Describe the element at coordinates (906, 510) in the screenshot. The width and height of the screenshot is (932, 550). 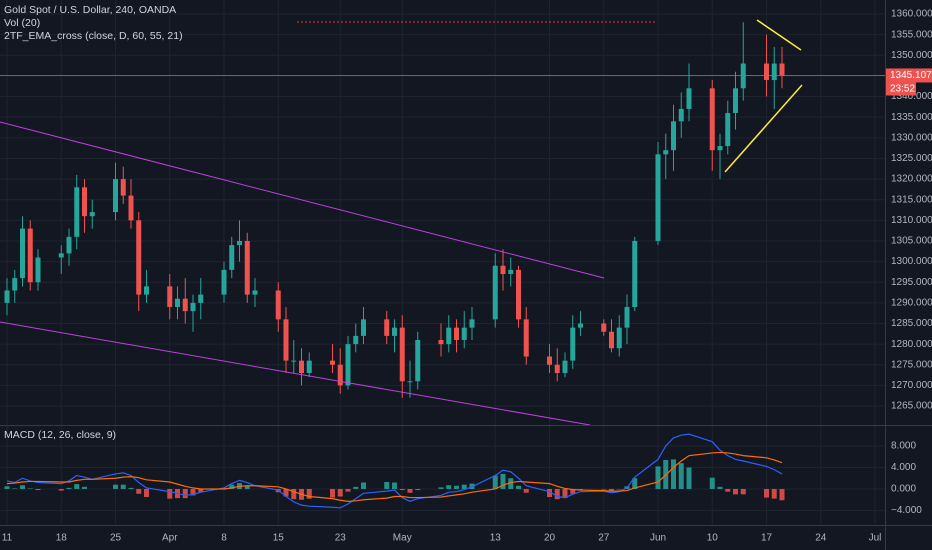
I see `y-tick-label: −4.000` at that location.